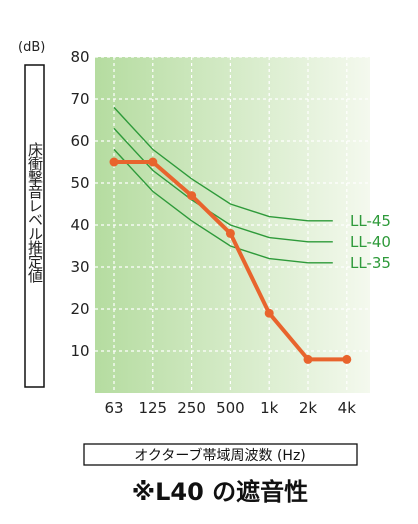 The height and width of the screenshot is (524, 418). I want to click on x-tick-label: 2k, so click(308, 408).